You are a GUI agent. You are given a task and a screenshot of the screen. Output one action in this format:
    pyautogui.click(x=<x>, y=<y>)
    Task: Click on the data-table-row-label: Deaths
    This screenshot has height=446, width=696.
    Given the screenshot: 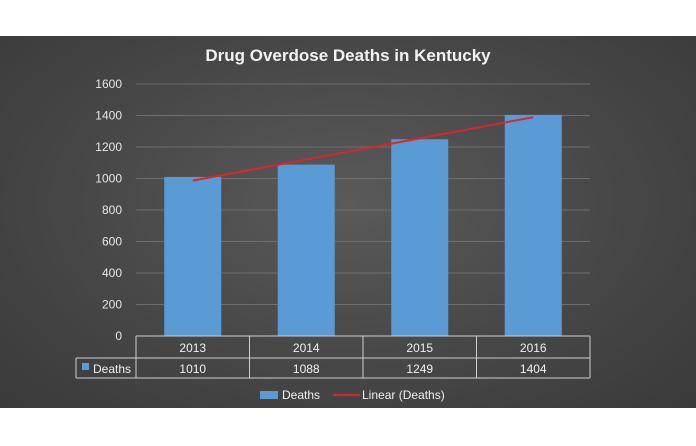 What is the action you would take?
    pyautogui.click(x=112, y=369)
    